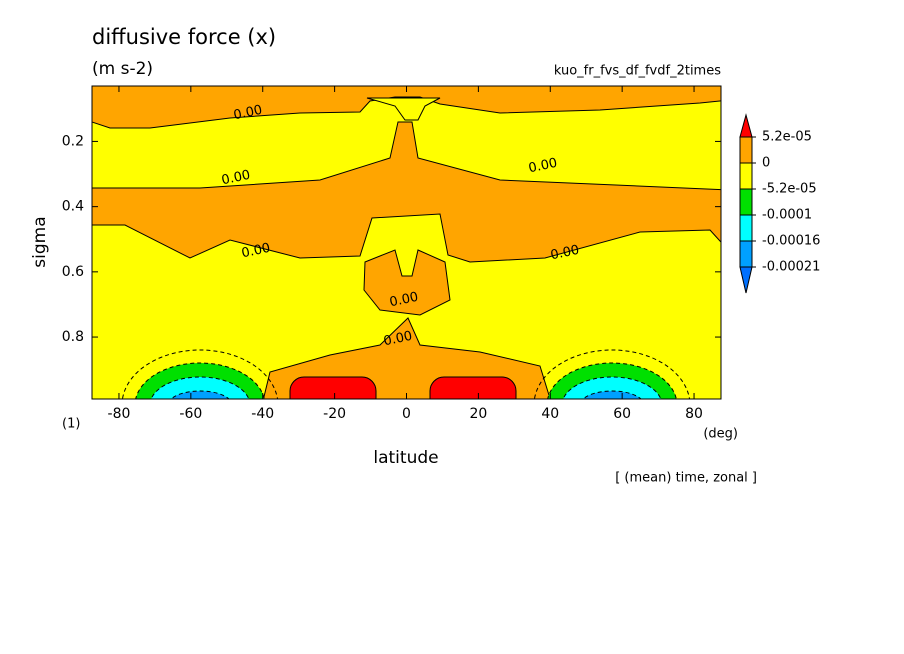  Describe the element at coordinates (637, 71) in the screenshot. I see `subtitle: kuo_fr_fvs_df_fvdf_2times` at that location.